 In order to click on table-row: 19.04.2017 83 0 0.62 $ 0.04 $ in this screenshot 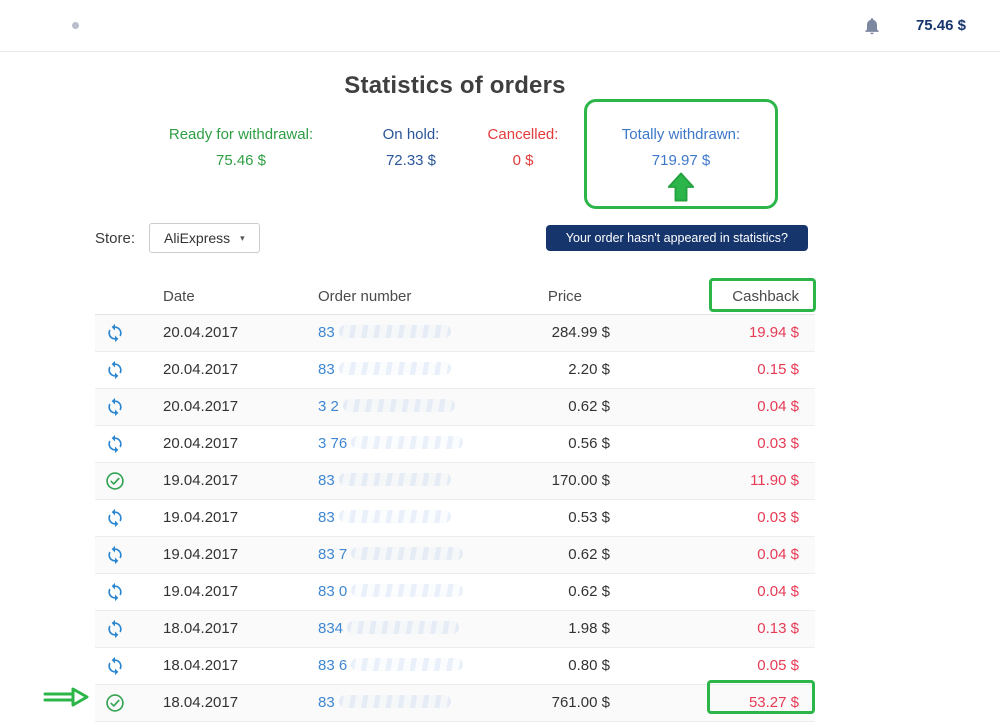, I will do `click(455, 592)`.